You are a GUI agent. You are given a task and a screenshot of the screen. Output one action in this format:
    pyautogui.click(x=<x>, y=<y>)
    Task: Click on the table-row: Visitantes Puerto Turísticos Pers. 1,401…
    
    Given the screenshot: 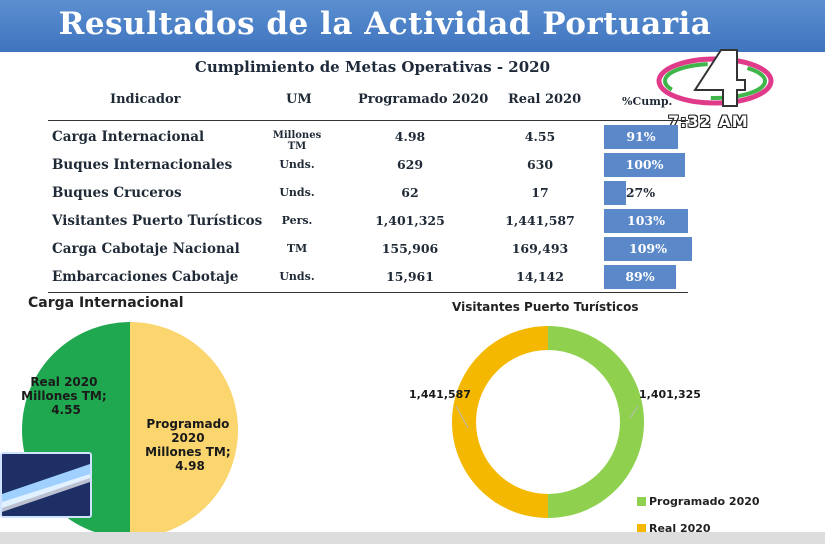 What is the action you would take?
    pyautogui.click(x=412, y=221)
    